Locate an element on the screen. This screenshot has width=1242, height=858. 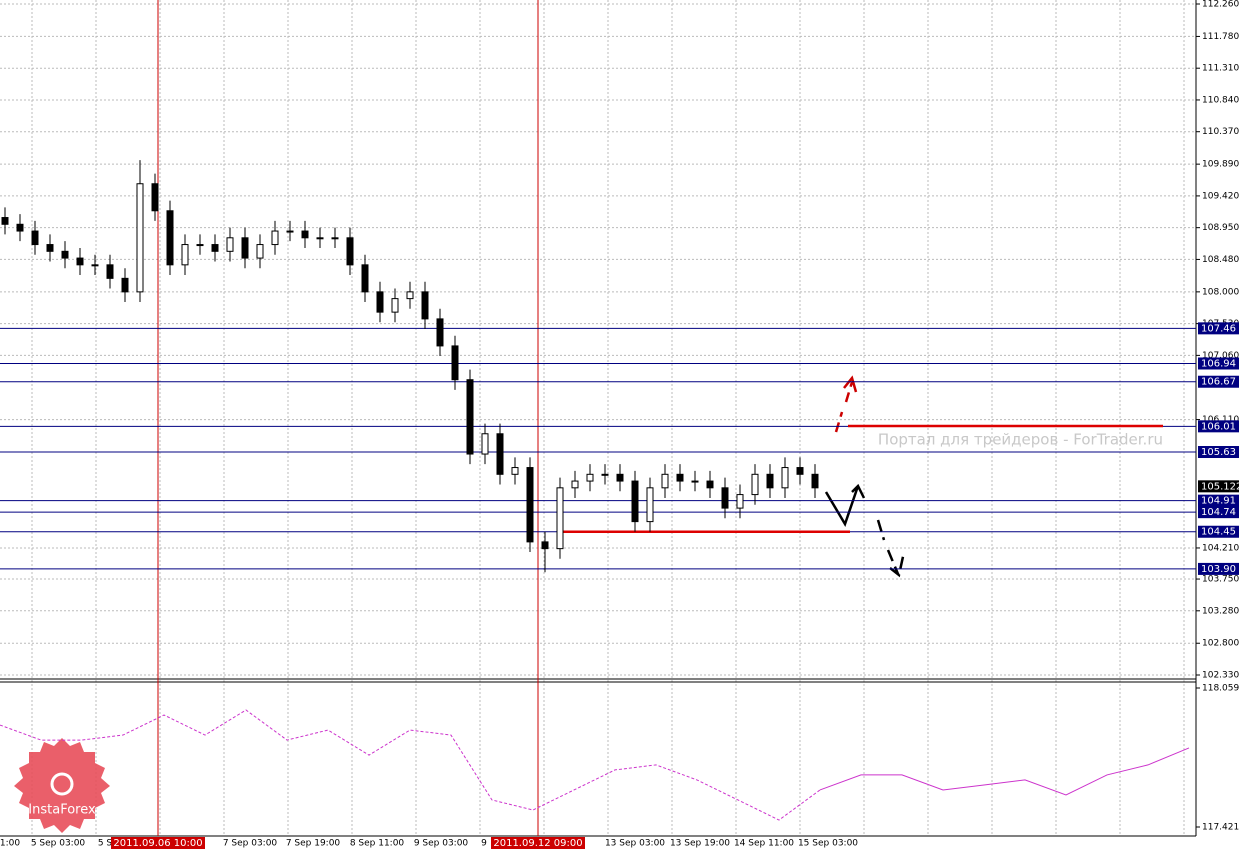
y-tick-label: 103.750 is located at coordinates (1220, 580).